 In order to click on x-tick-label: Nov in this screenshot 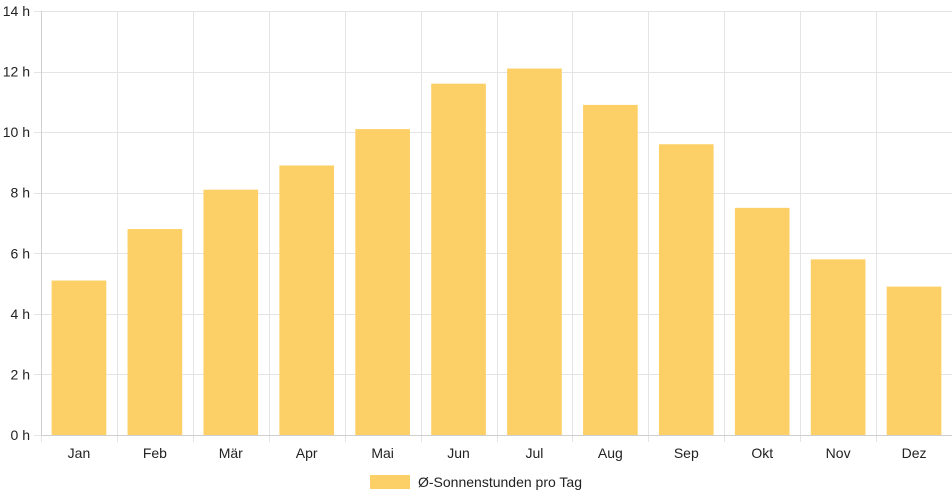, I will do `click(838, 453)`.